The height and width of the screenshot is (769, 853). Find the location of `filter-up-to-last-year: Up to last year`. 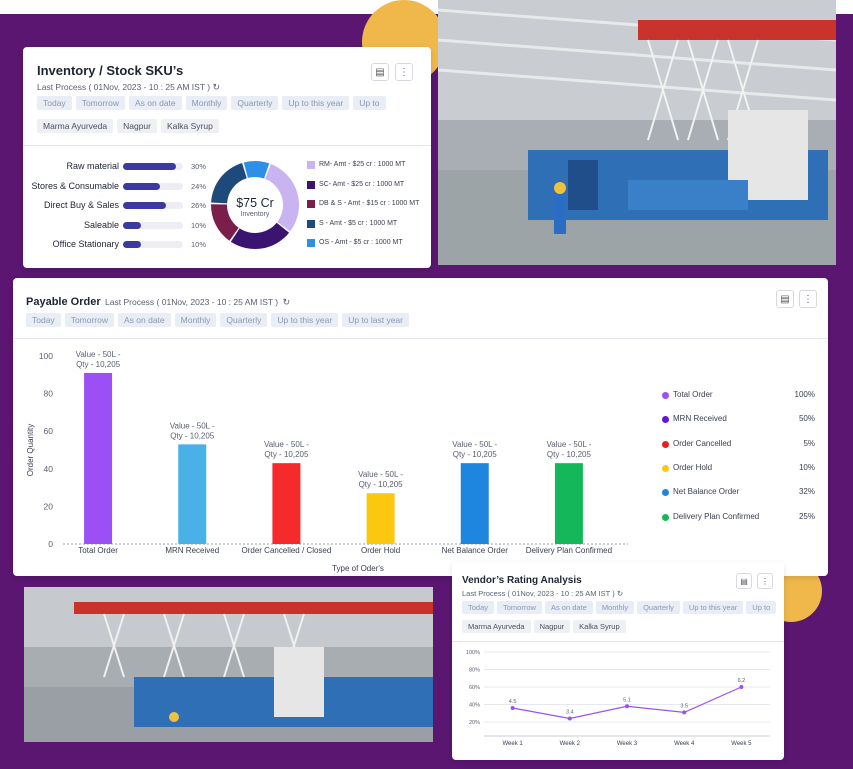

filter-up-to-last-year: Up to last year is located at coordinates (375, 320).